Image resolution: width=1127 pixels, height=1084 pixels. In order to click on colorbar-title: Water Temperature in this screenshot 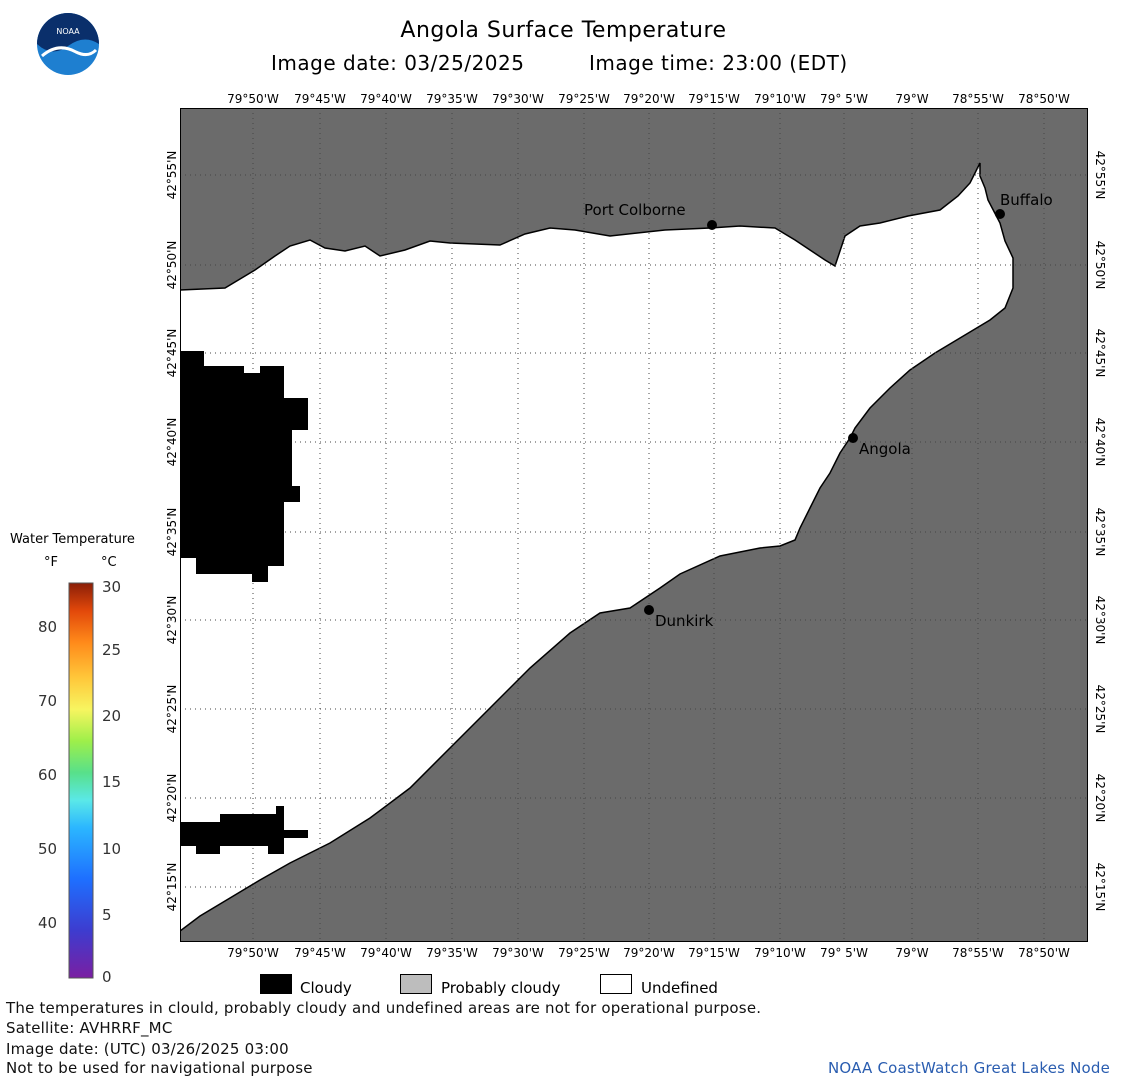, I will do `click(72, 539)`.